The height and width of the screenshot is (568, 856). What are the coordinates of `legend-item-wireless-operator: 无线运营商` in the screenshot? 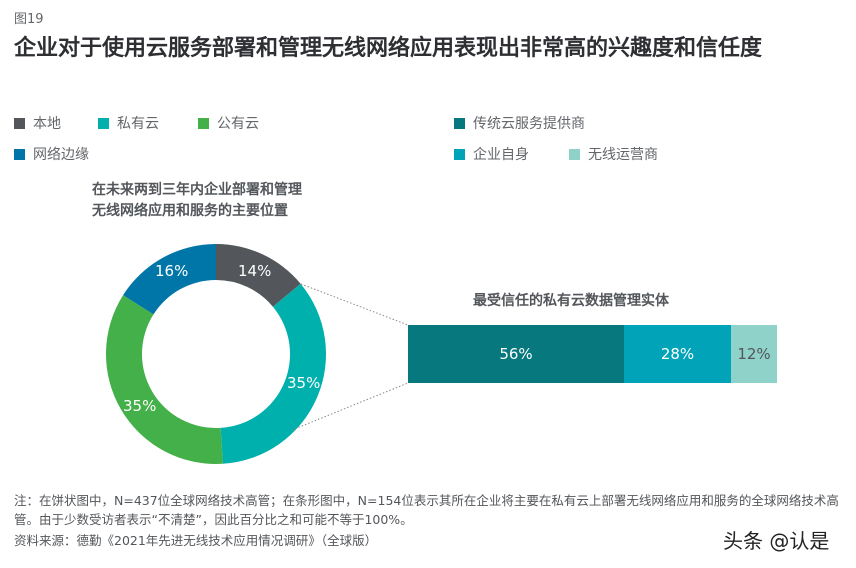 It's located at (613, 154).